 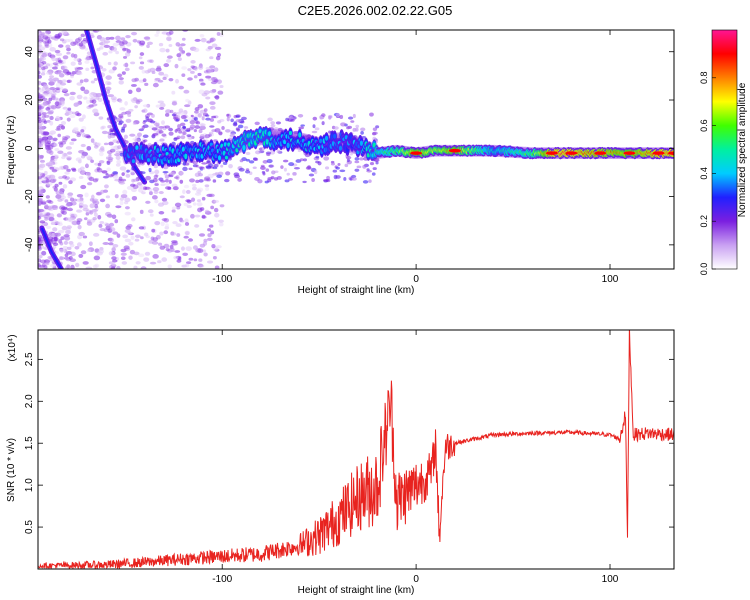 What do you see at coordinates (222, 579) in the screenshot?
I see `x-tick-label: -100` at bounding box center [222, 579].